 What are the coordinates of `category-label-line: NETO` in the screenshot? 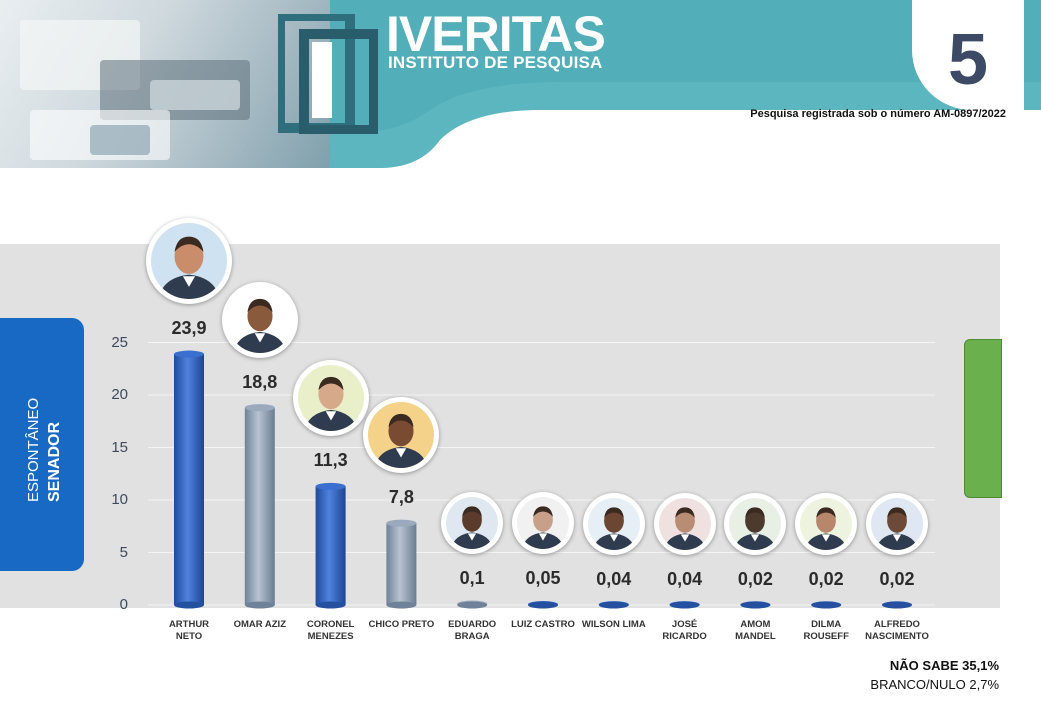 It's located at (189, 636).